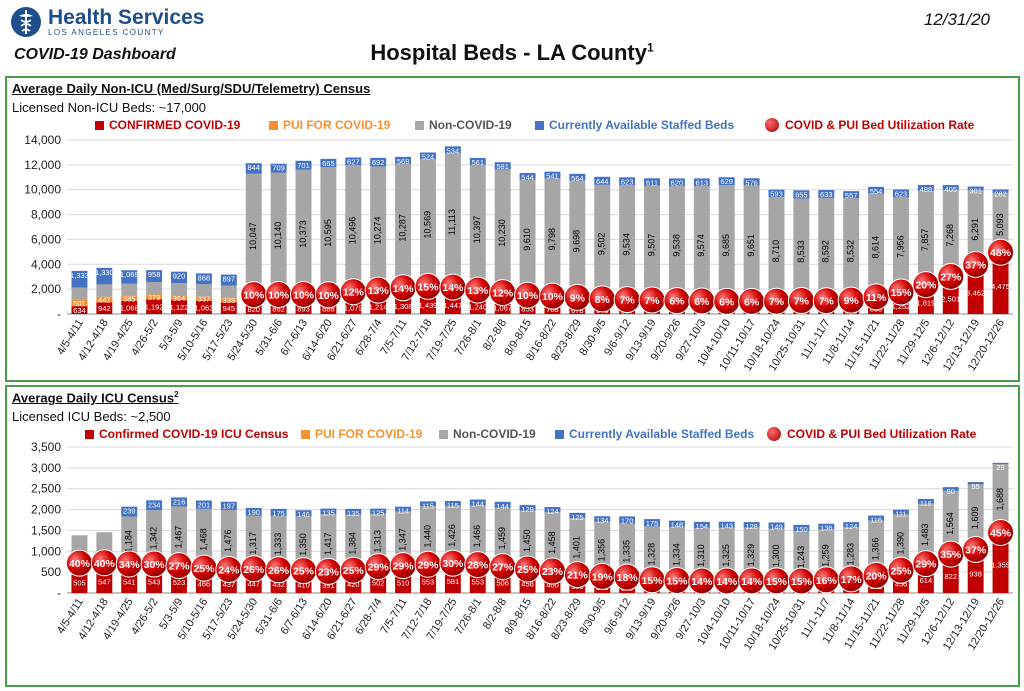  What do you see at coordinates (577, 178) in the screenshot?
I see `data-label: 564` at bounding box center [577, 178].